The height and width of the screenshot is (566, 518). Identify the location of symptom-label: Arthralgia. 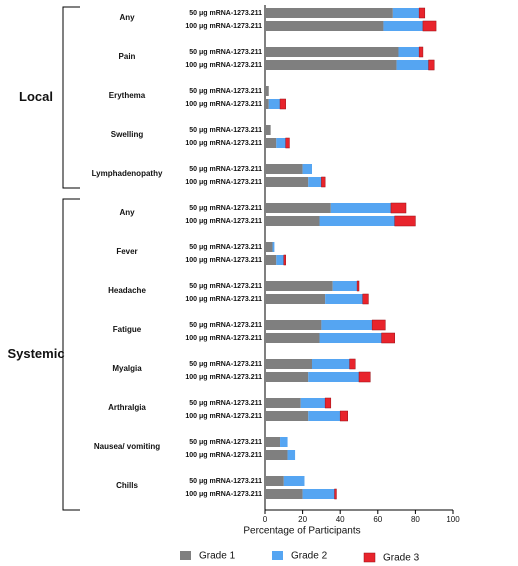
(127, 407).